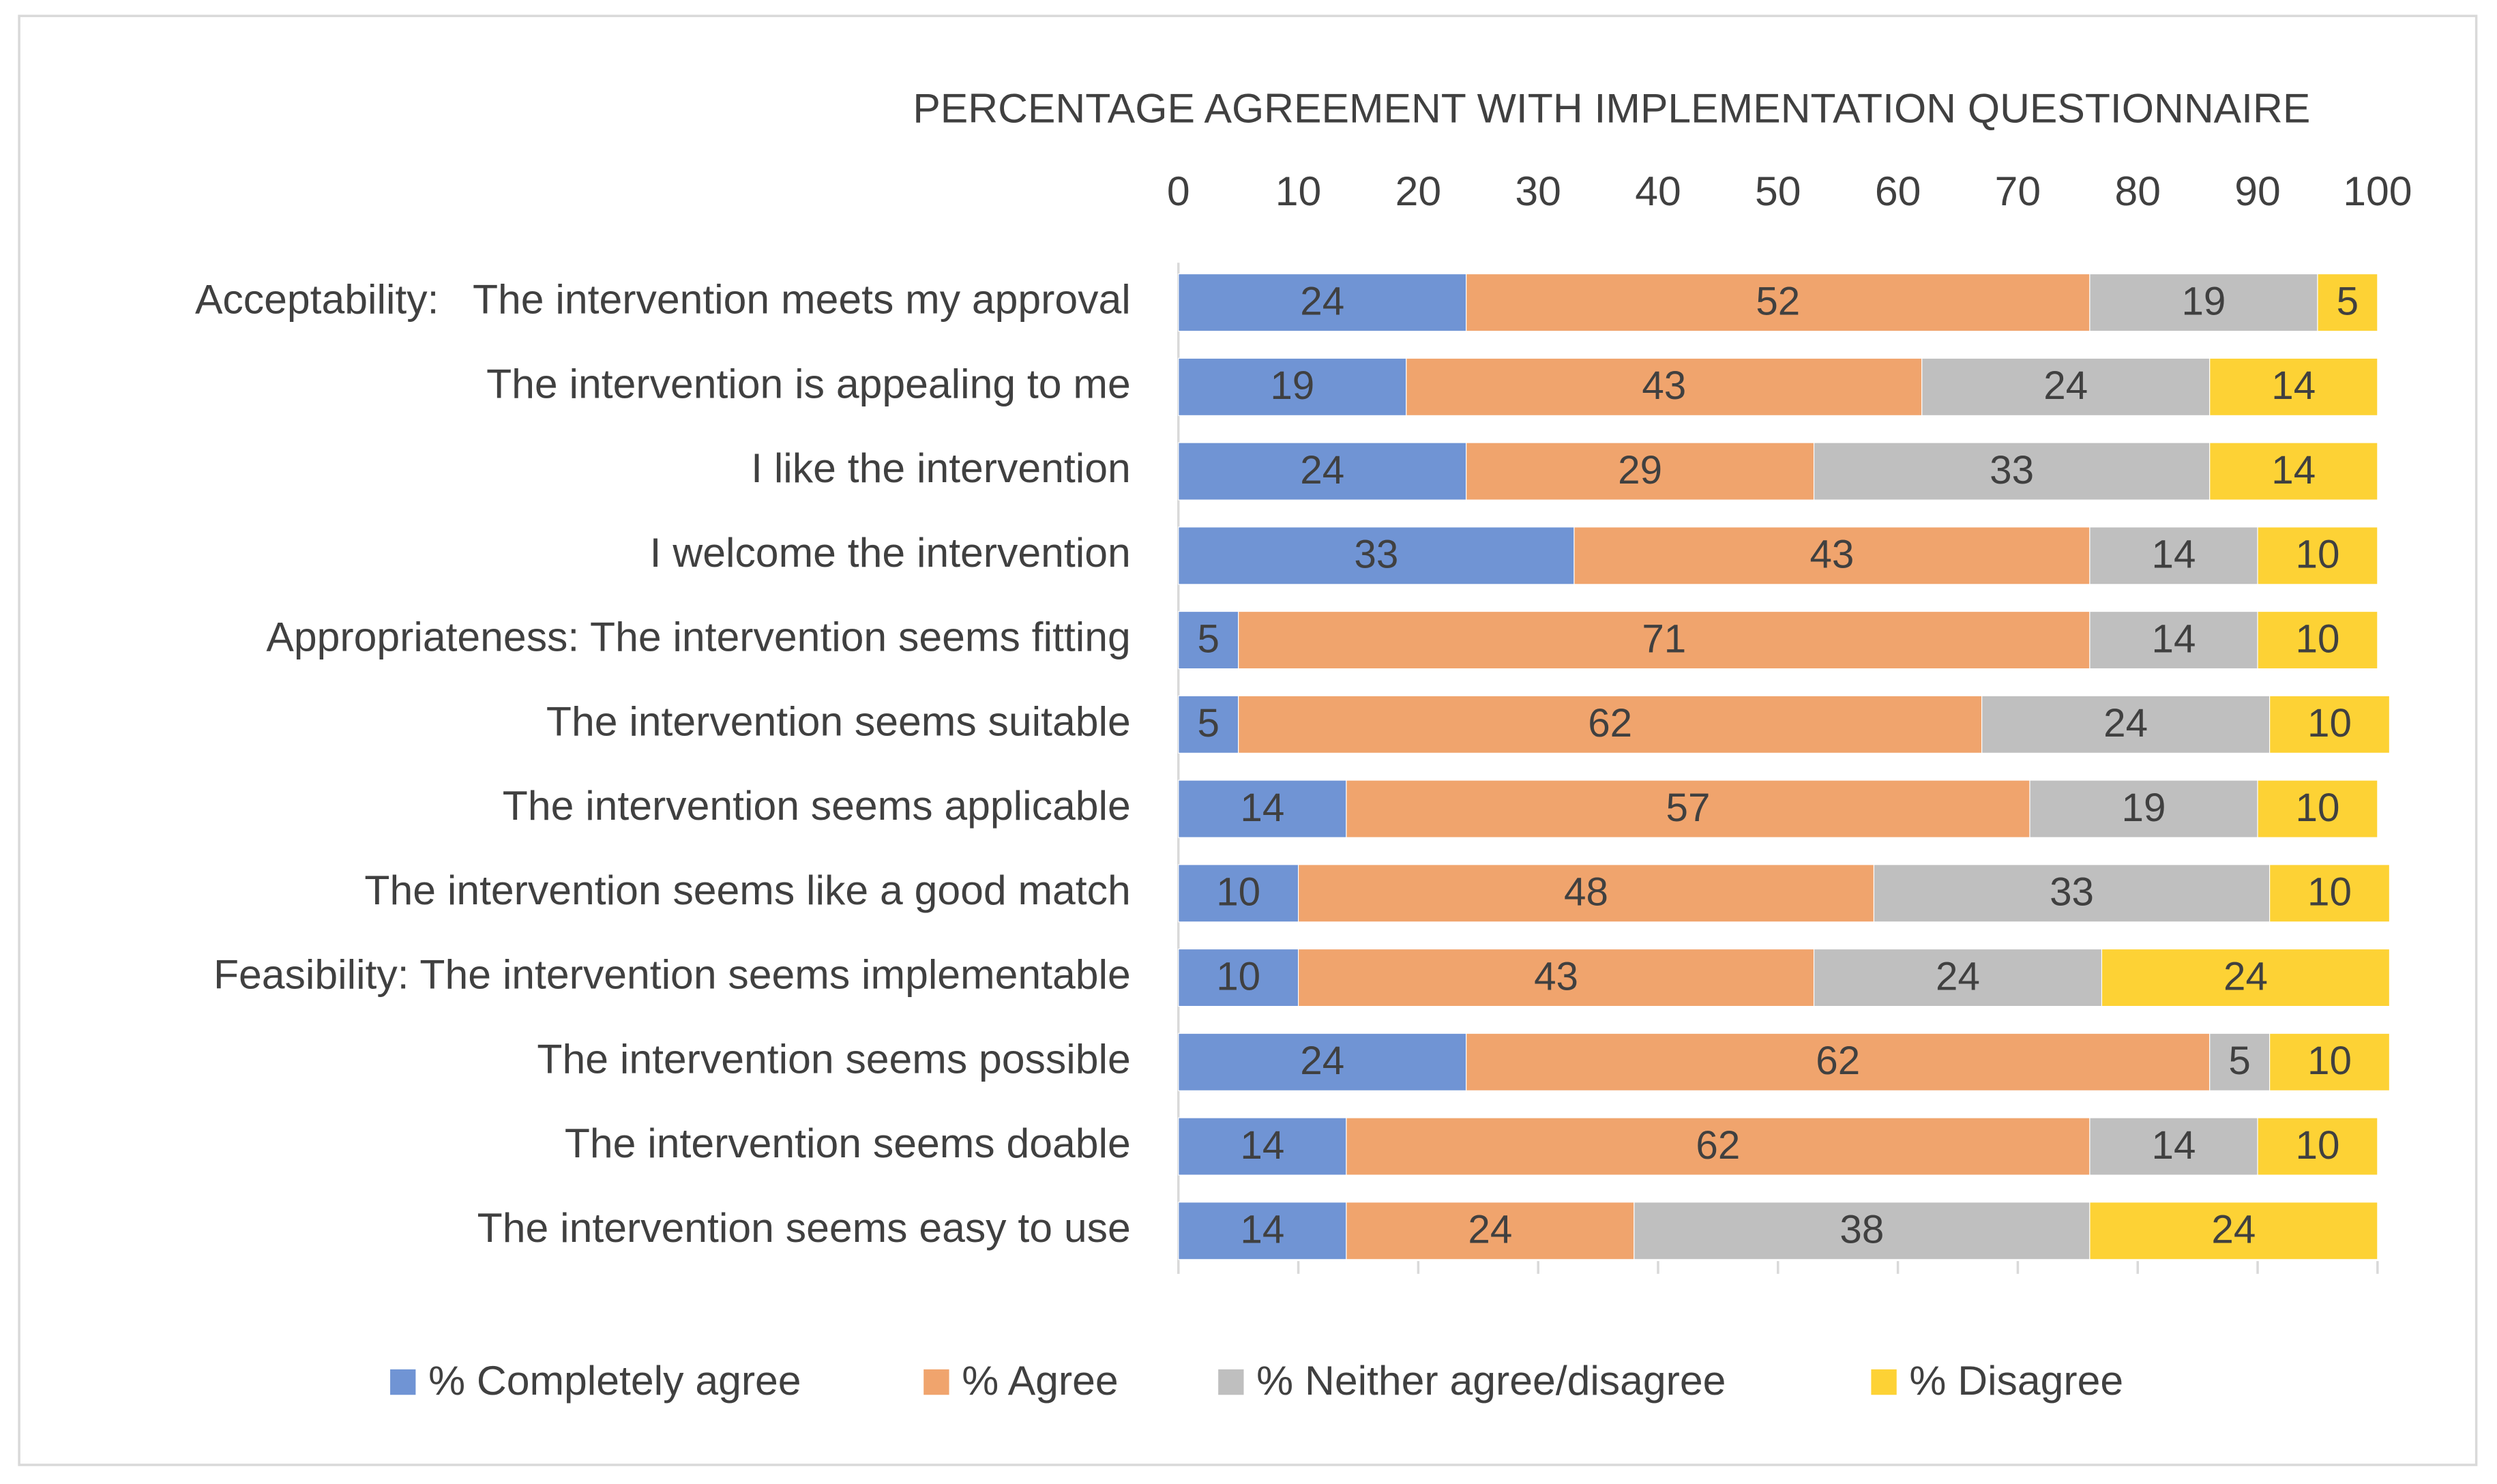  What do you see at coordinates (1778, 191) in the screenshot?
I see `x-tick-label: 50` at bounding box center [1778, 191].